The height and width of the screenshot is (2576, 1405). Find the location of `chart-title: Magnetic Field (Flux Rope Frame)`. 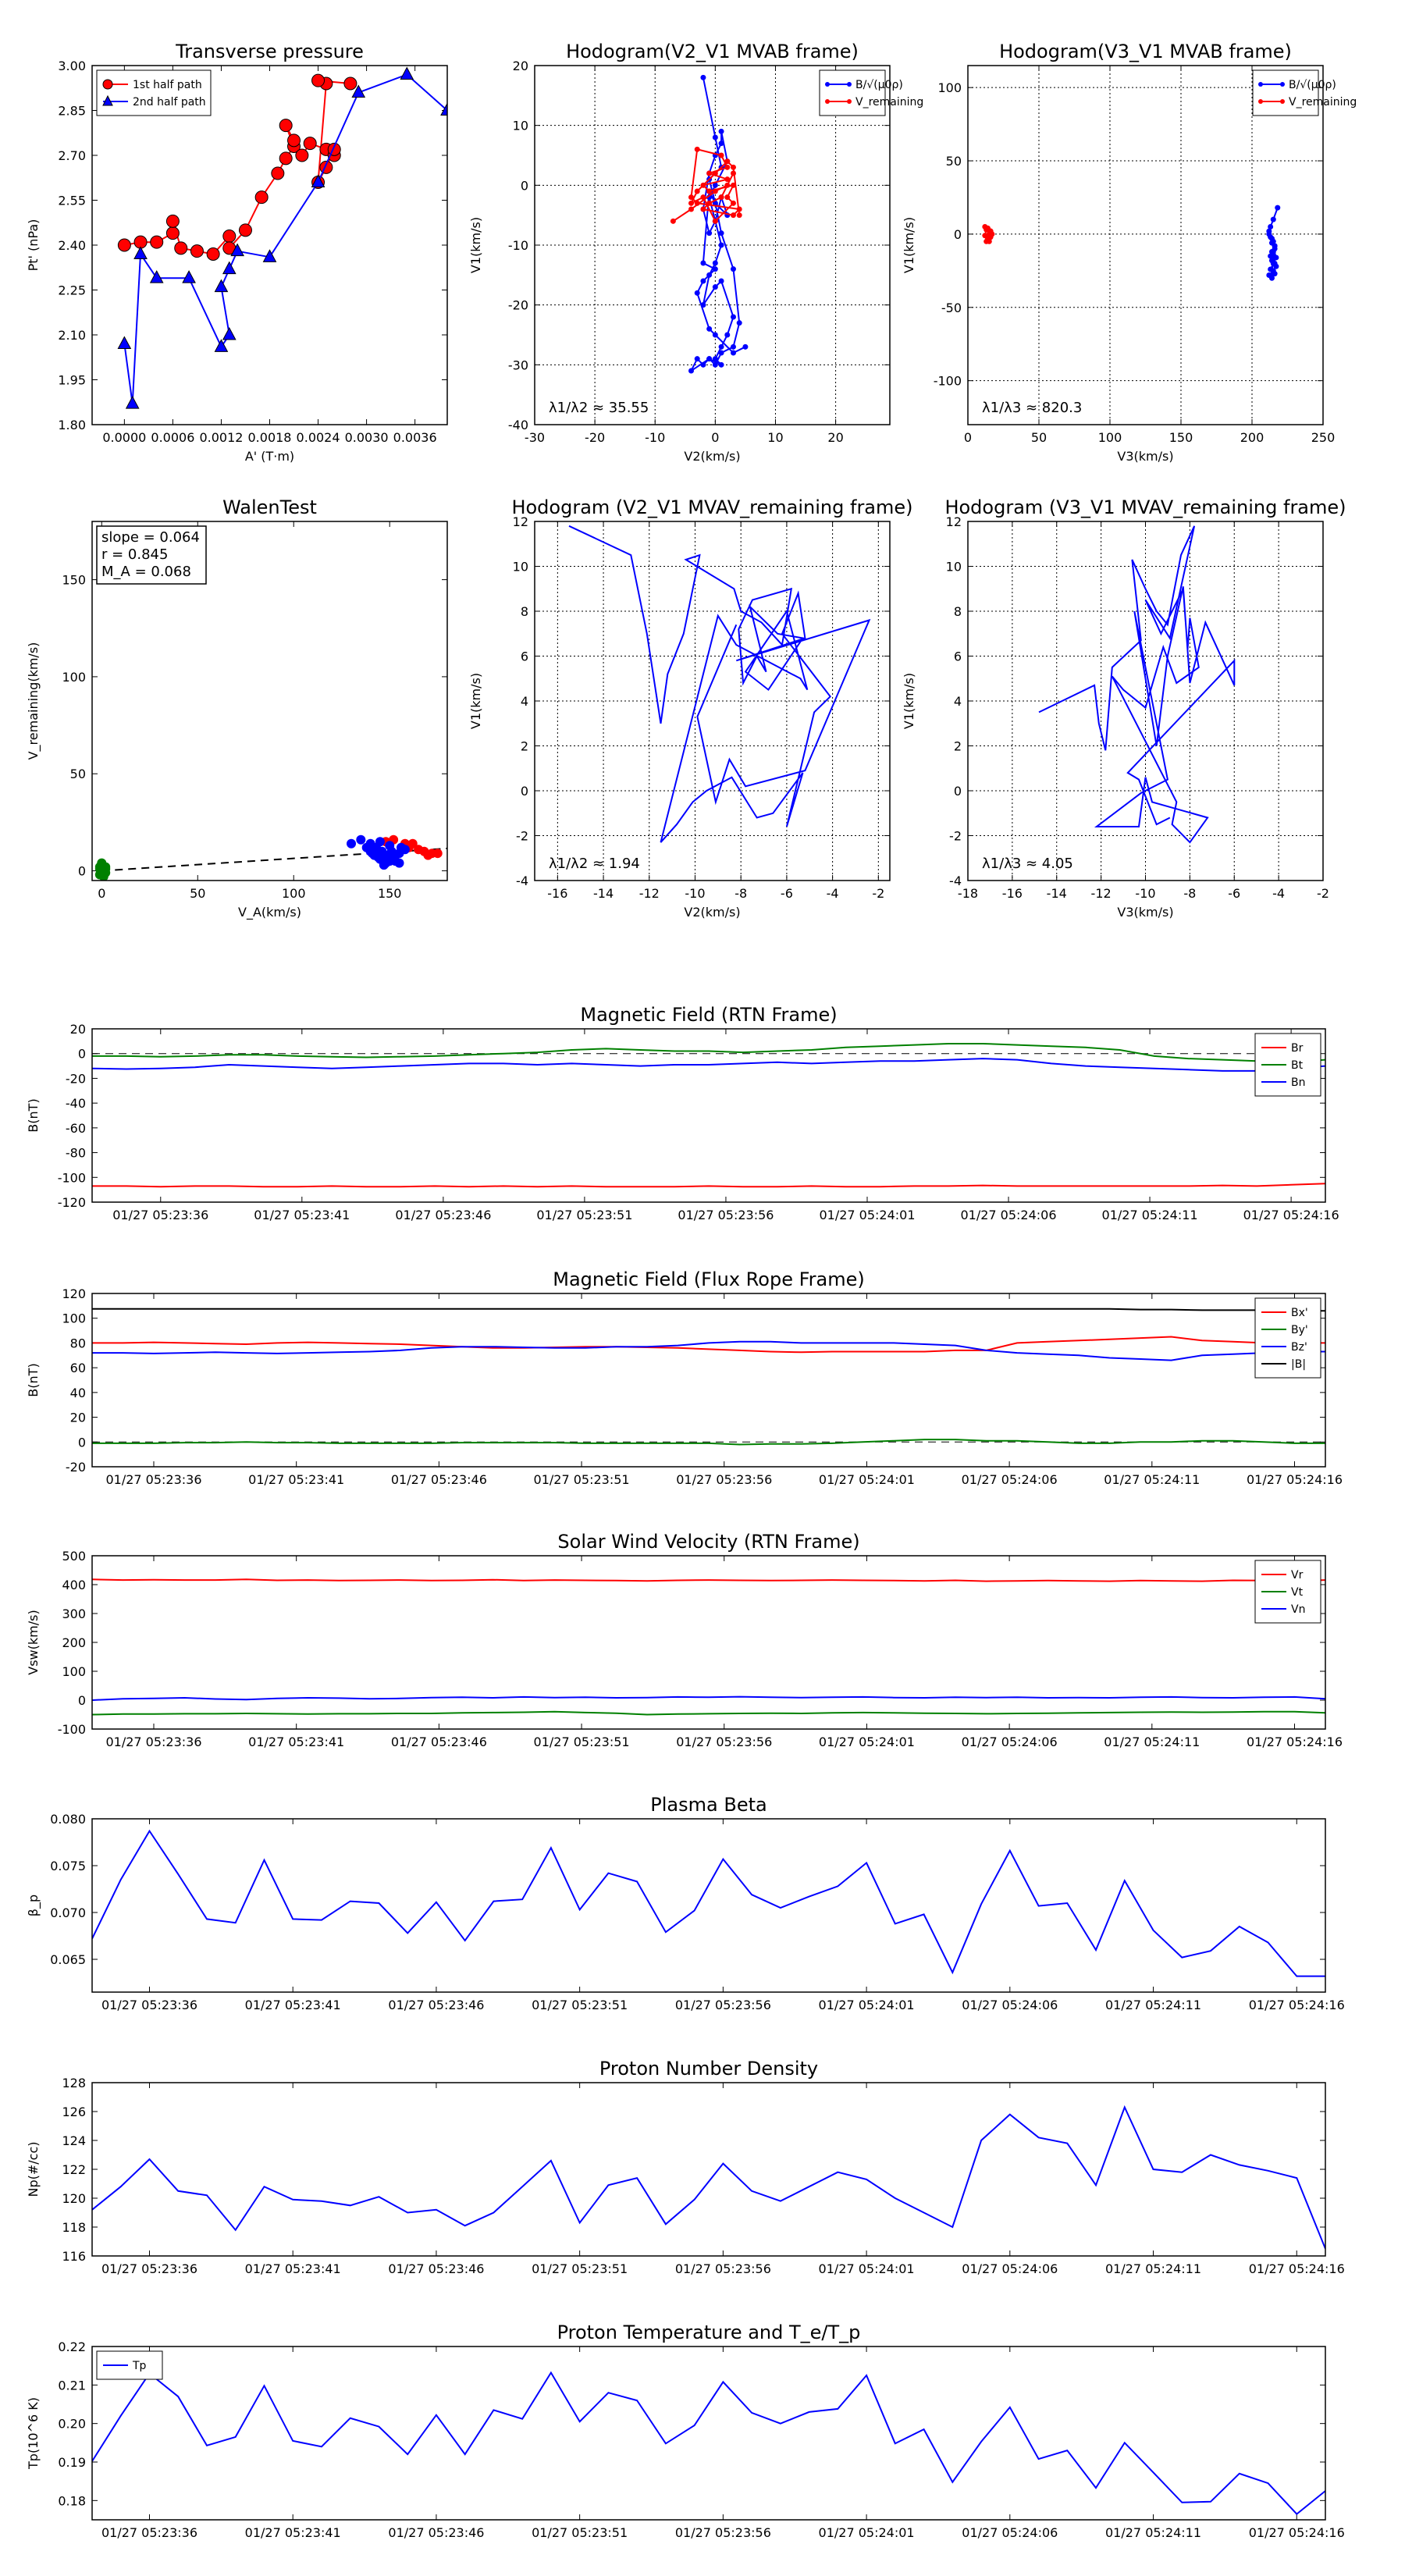

chart-title: Magnetic Field (Flux Rope Frame) is located at coordinates (709, 1279).